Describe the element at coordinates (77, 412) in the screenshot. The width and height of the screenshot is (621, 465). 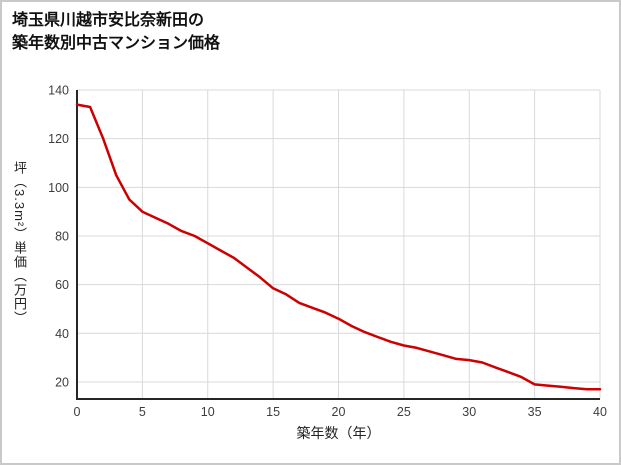
I see `x-tick-label: 0` at that location.